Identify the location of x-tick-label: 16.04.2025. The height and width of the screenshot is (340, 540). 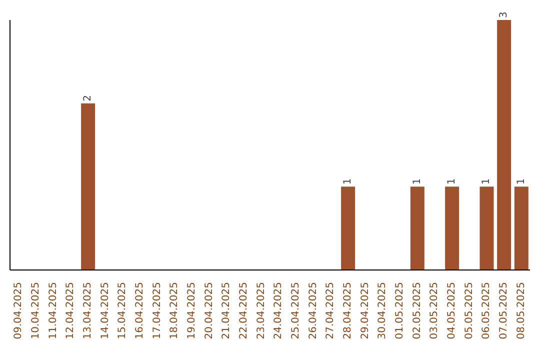
(140, 311).